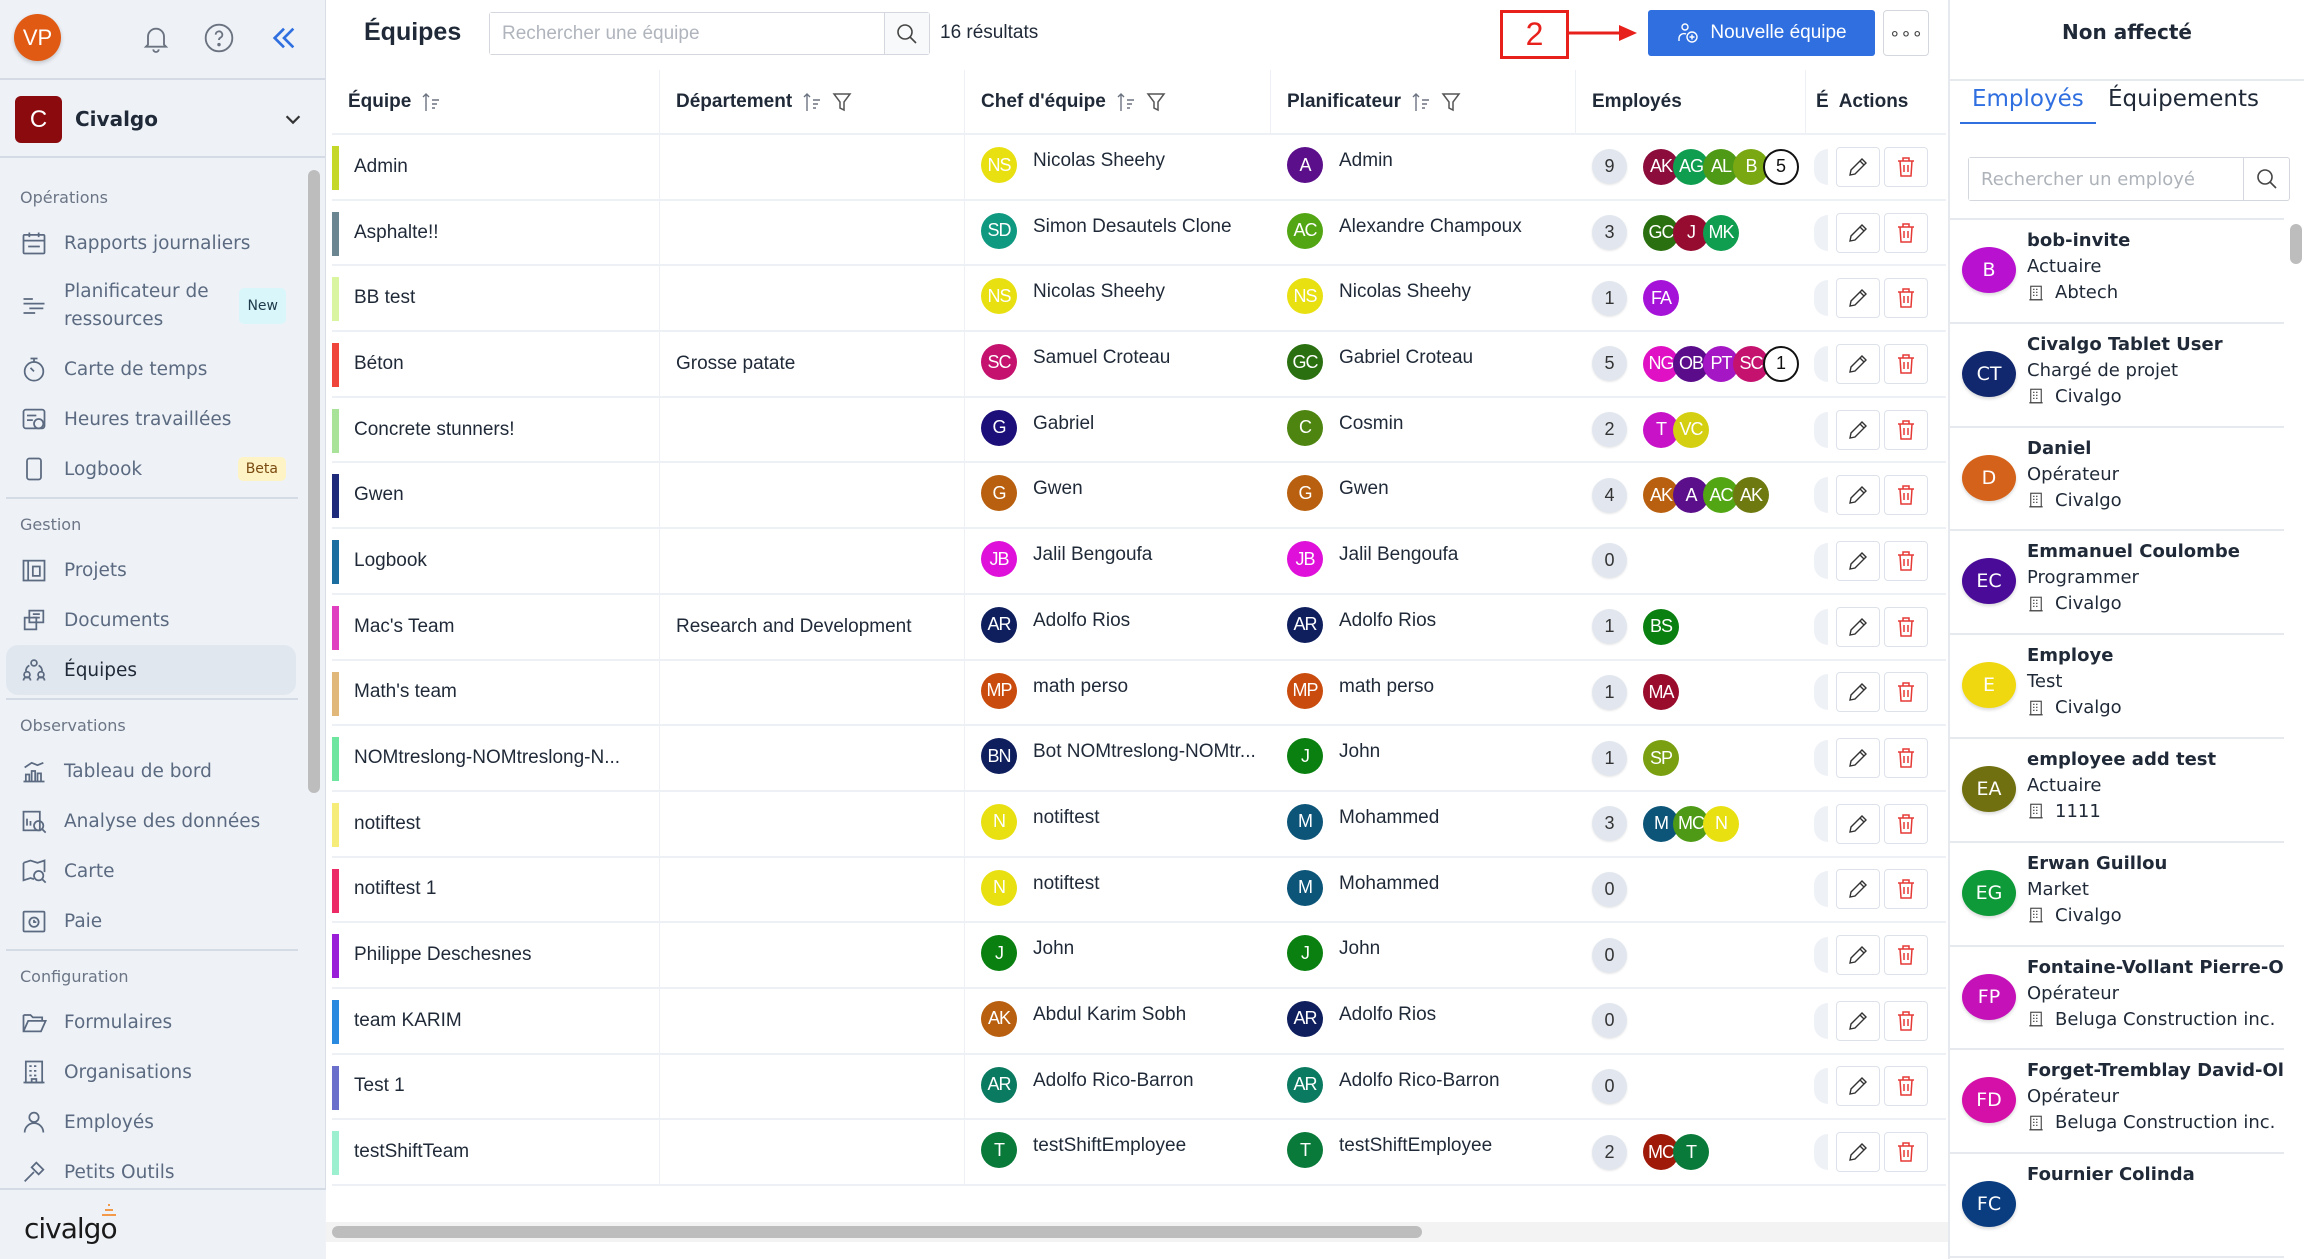 The height and width of the screenshot is (1259, 2304). Describe the element at coordinates (1139, 168) in the screenshot. I see `table-row: Admin NS Nicolas Sheehy A Admin 9 AK AG AL B 5` at that location.